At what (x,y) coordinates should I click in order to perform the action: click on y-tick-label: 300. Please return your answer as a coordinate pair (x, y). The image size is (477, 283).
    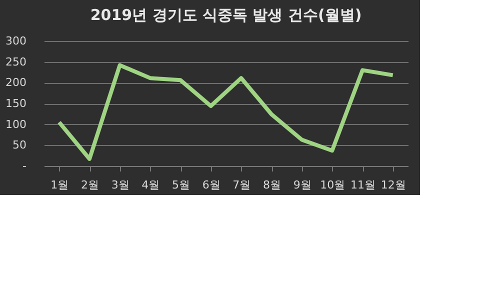
    Looking at the image, I should click on (16, 41).